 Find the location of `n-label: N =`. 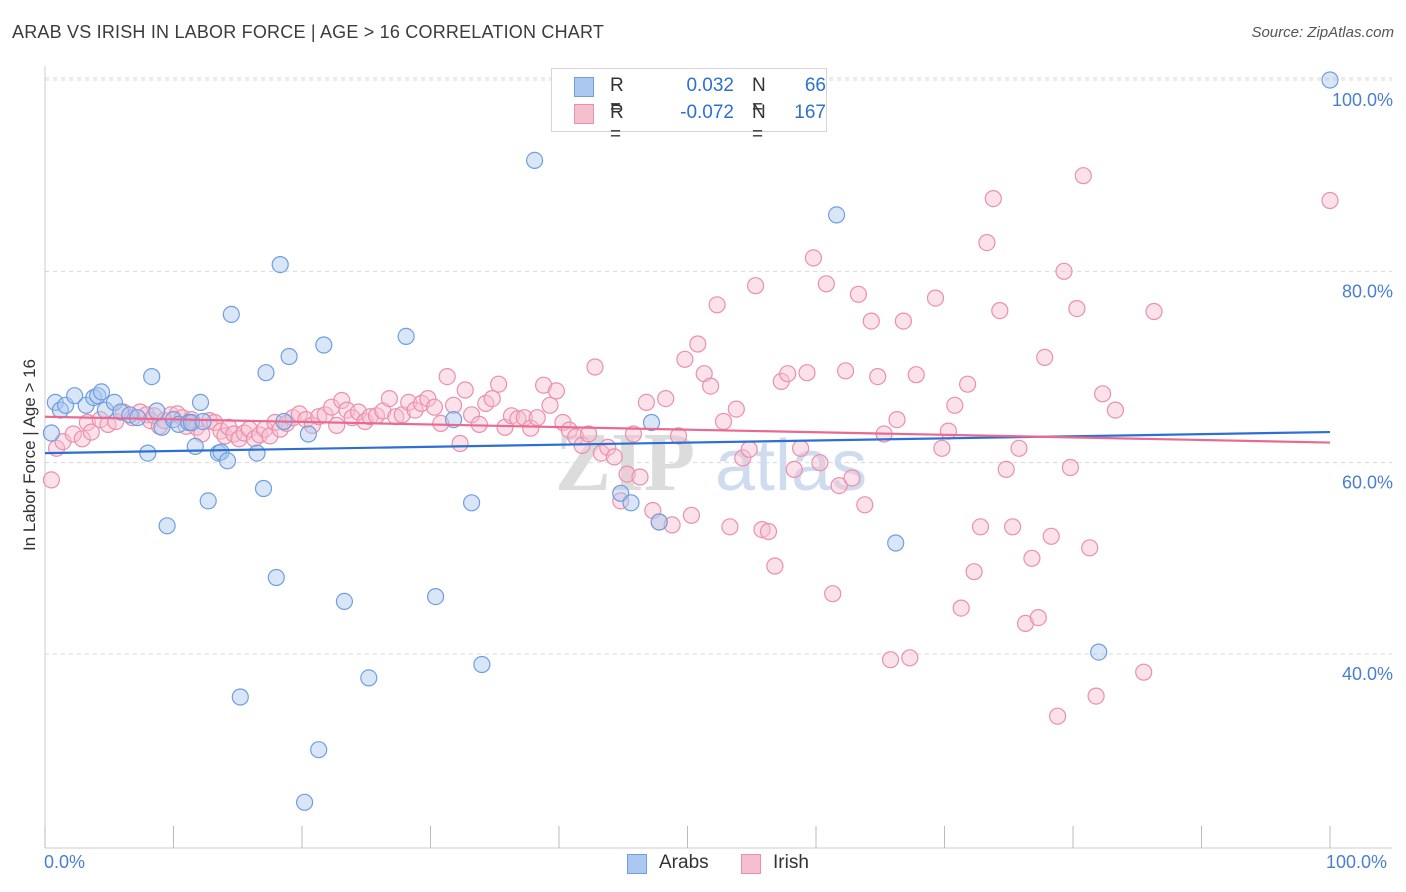

n-label: N = is located at coordinates (759, 96).